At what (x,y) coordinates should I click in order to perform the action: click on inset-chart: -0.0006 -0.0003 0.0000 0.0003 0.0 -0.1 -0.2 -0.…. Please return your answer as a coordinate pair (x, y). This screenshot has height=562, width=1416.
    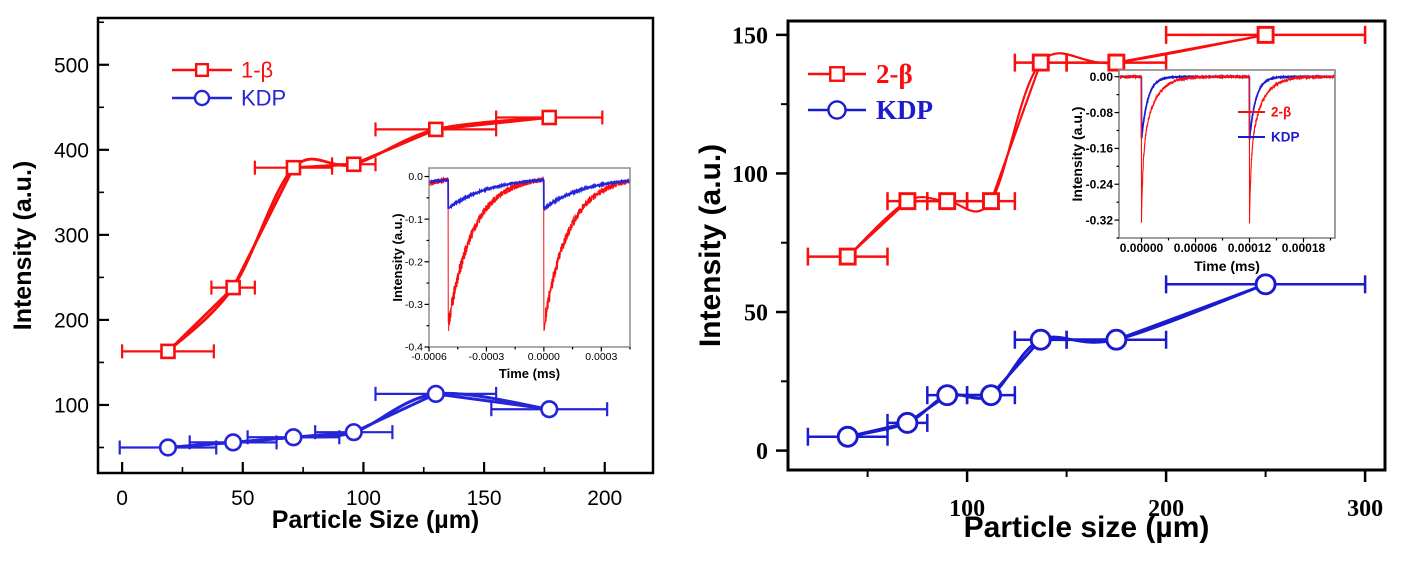
    Looking at the image, I should click on (510, 274).